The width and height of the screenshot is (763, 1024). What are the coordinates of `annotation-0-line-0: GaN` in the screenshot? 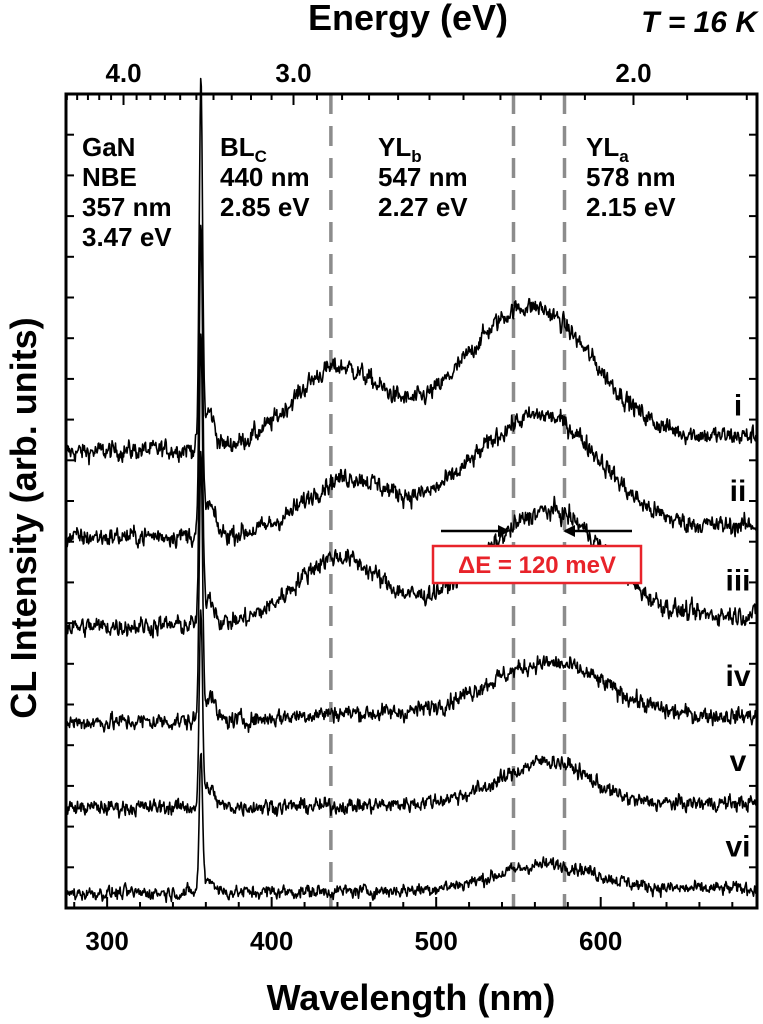 It's located at (108, 147).